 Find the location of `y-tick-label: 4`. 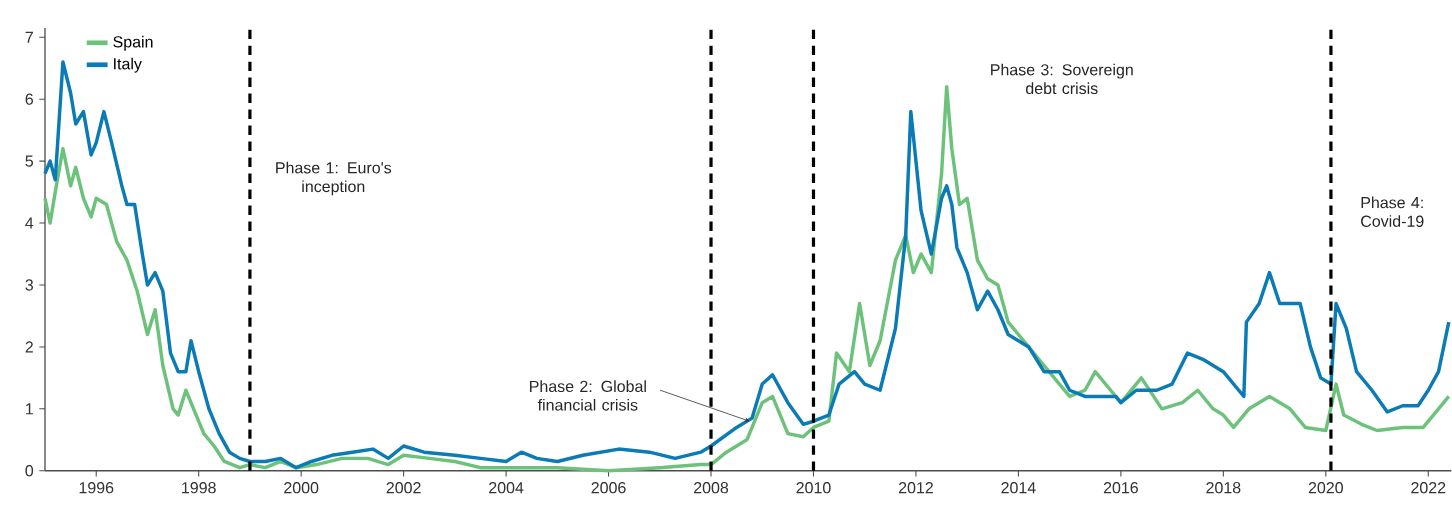

y-tick-label: 4 is located at coordinates (29, 223).